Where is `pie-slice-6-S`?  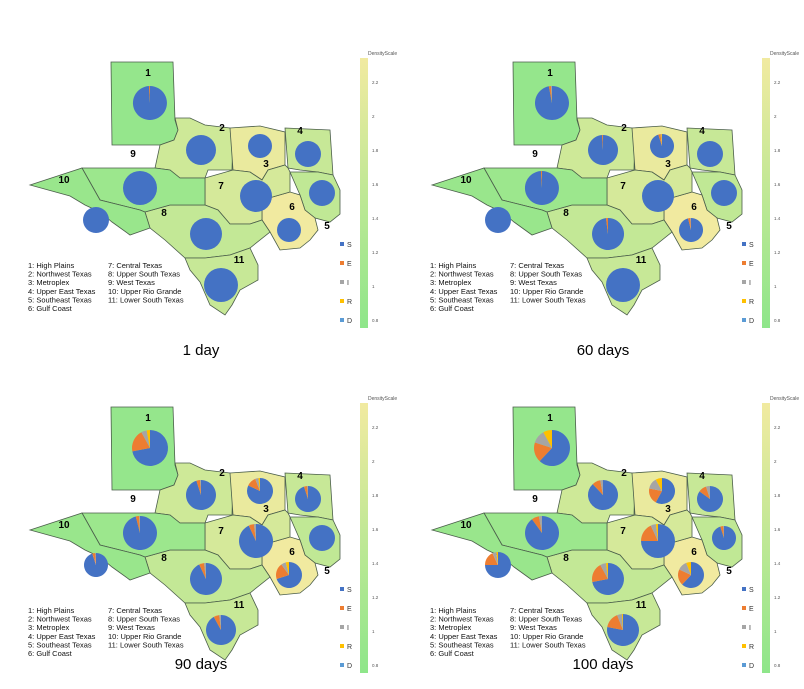
pie-slice-6-S is located at coordinates (691, 230).